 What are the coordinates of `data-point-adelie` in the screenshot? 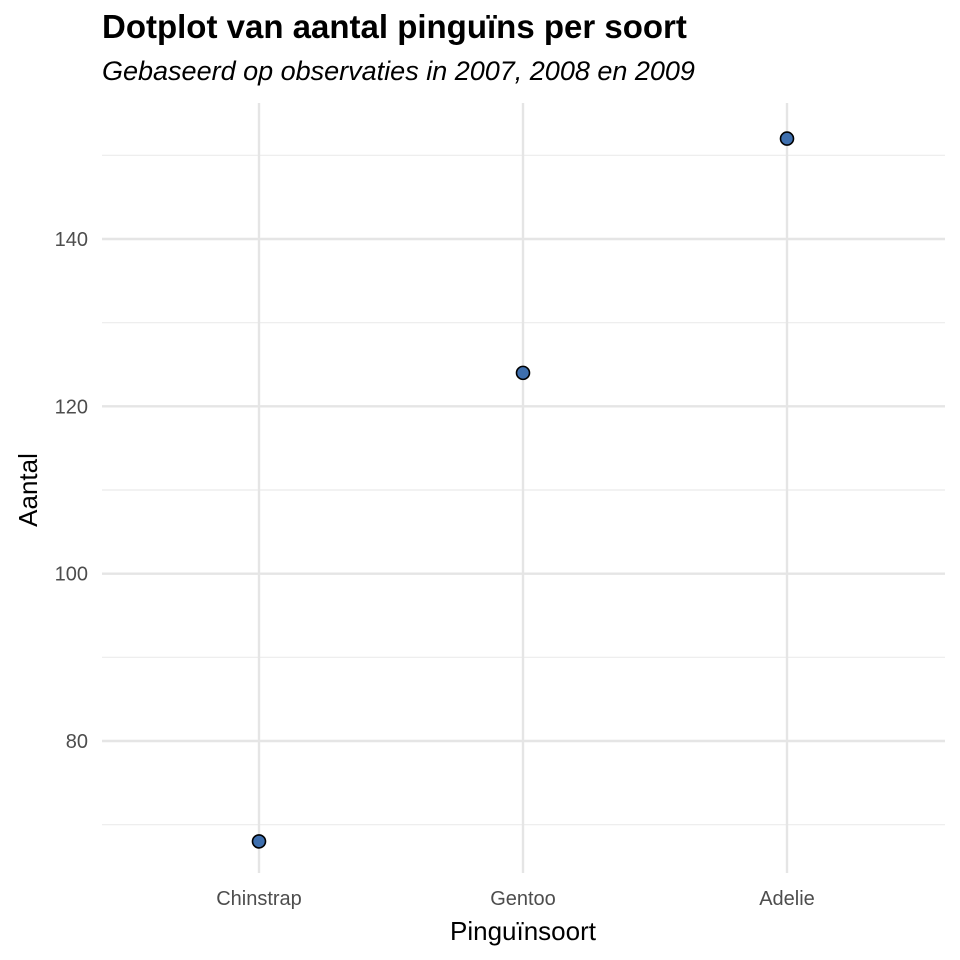 It's located at (787, 138).